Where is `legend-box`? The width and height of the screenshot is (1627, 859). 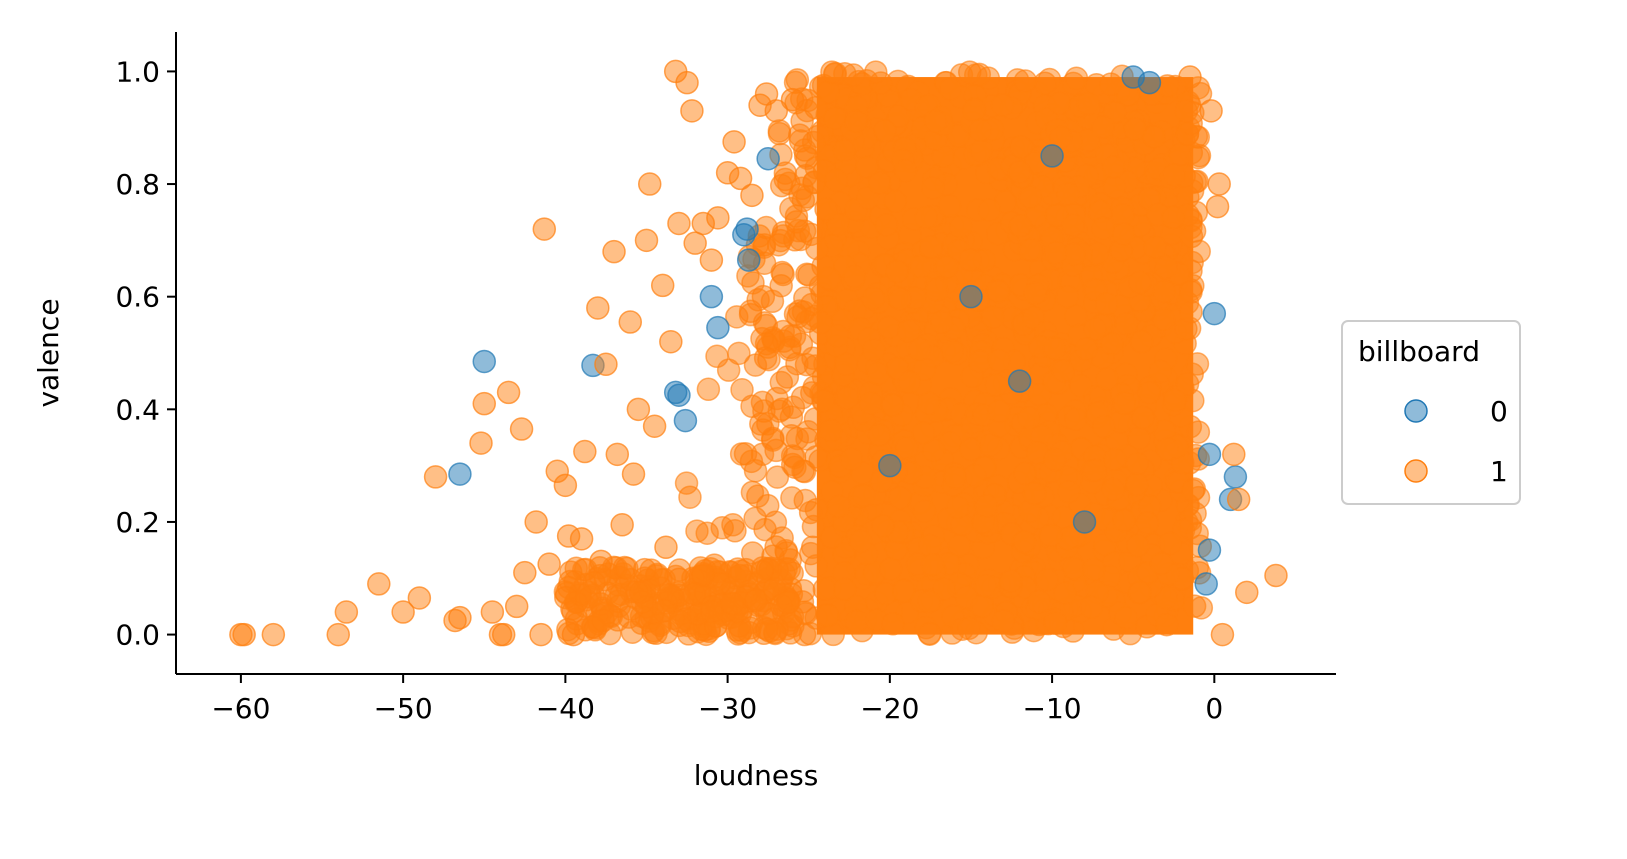 legend-box is located at coordinates (1431, 412).